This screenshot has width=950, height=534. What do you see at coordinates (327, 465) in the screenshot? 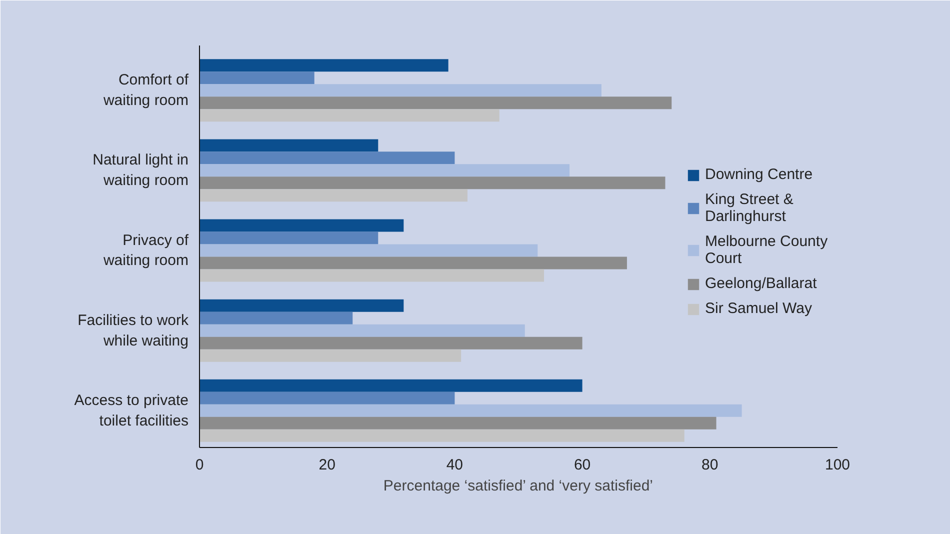
I see `x-tick-label: 20` at bounding box center [327, 465].